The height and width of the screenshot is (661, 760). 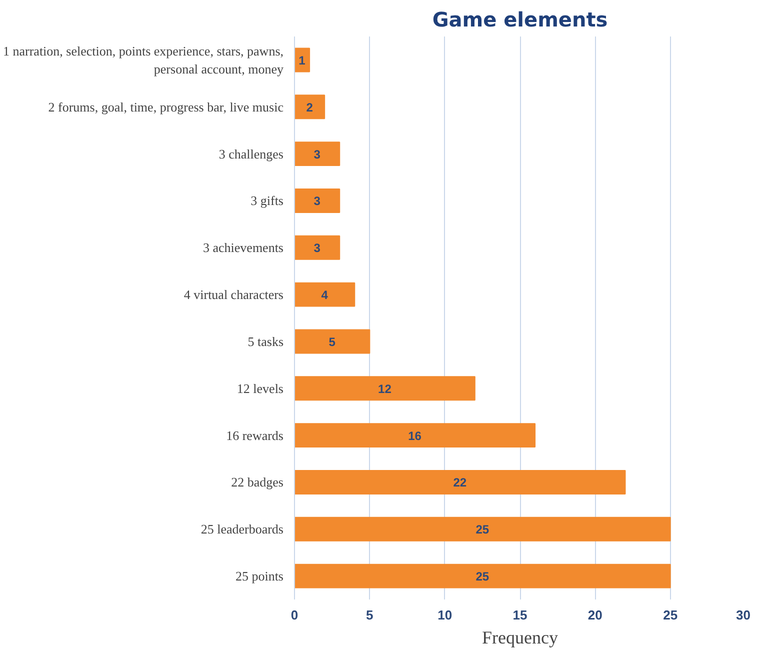 I want to click on y-tick-label: 4 virtual characters, so click(x=234, y=294).